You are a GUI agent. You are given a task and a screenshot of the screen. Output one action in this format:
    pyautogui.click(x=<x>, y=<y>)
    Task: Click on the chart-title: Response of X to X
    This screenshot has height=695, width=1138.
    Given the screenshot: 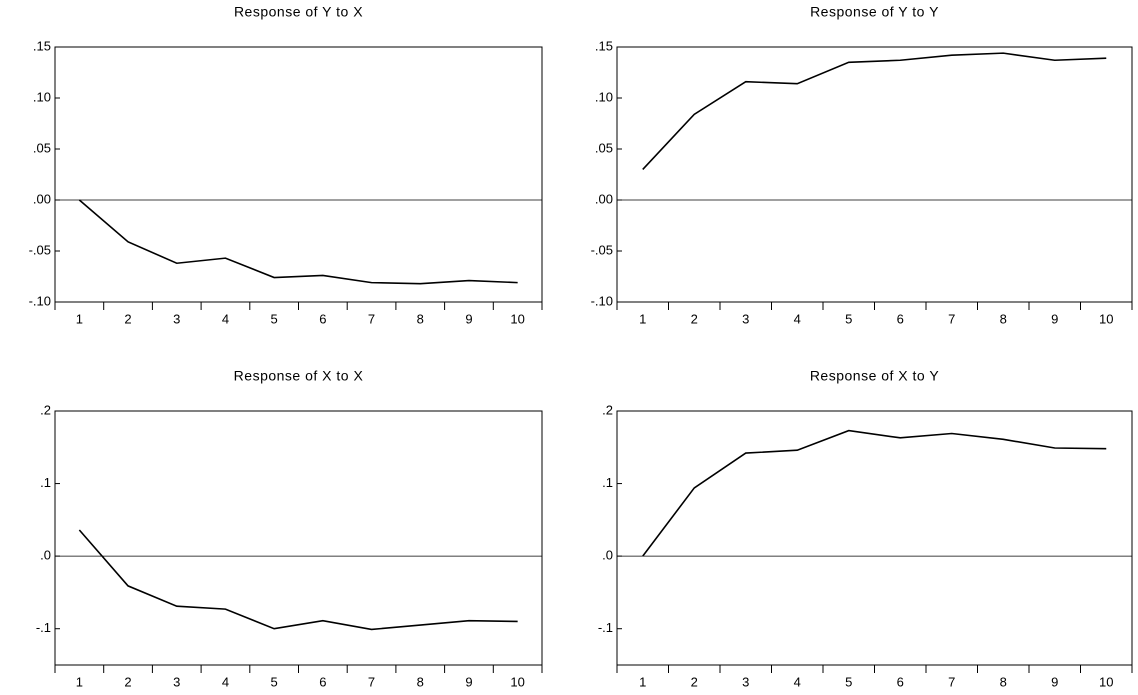 What is the action you would take?
    pyautogui.click(x=299, y=376)
    